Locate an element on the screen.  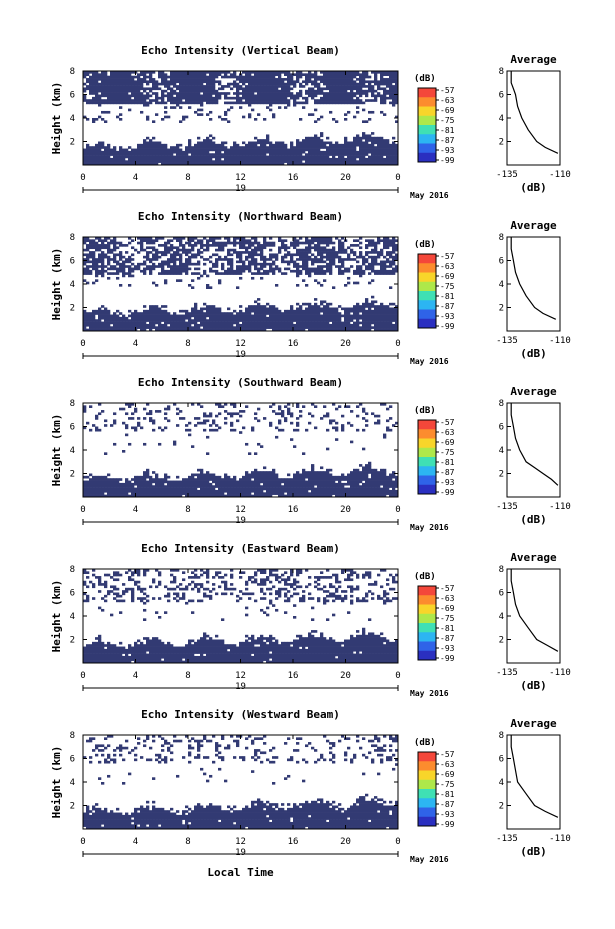
colorbar-segment is located at coordinates (427, 286).